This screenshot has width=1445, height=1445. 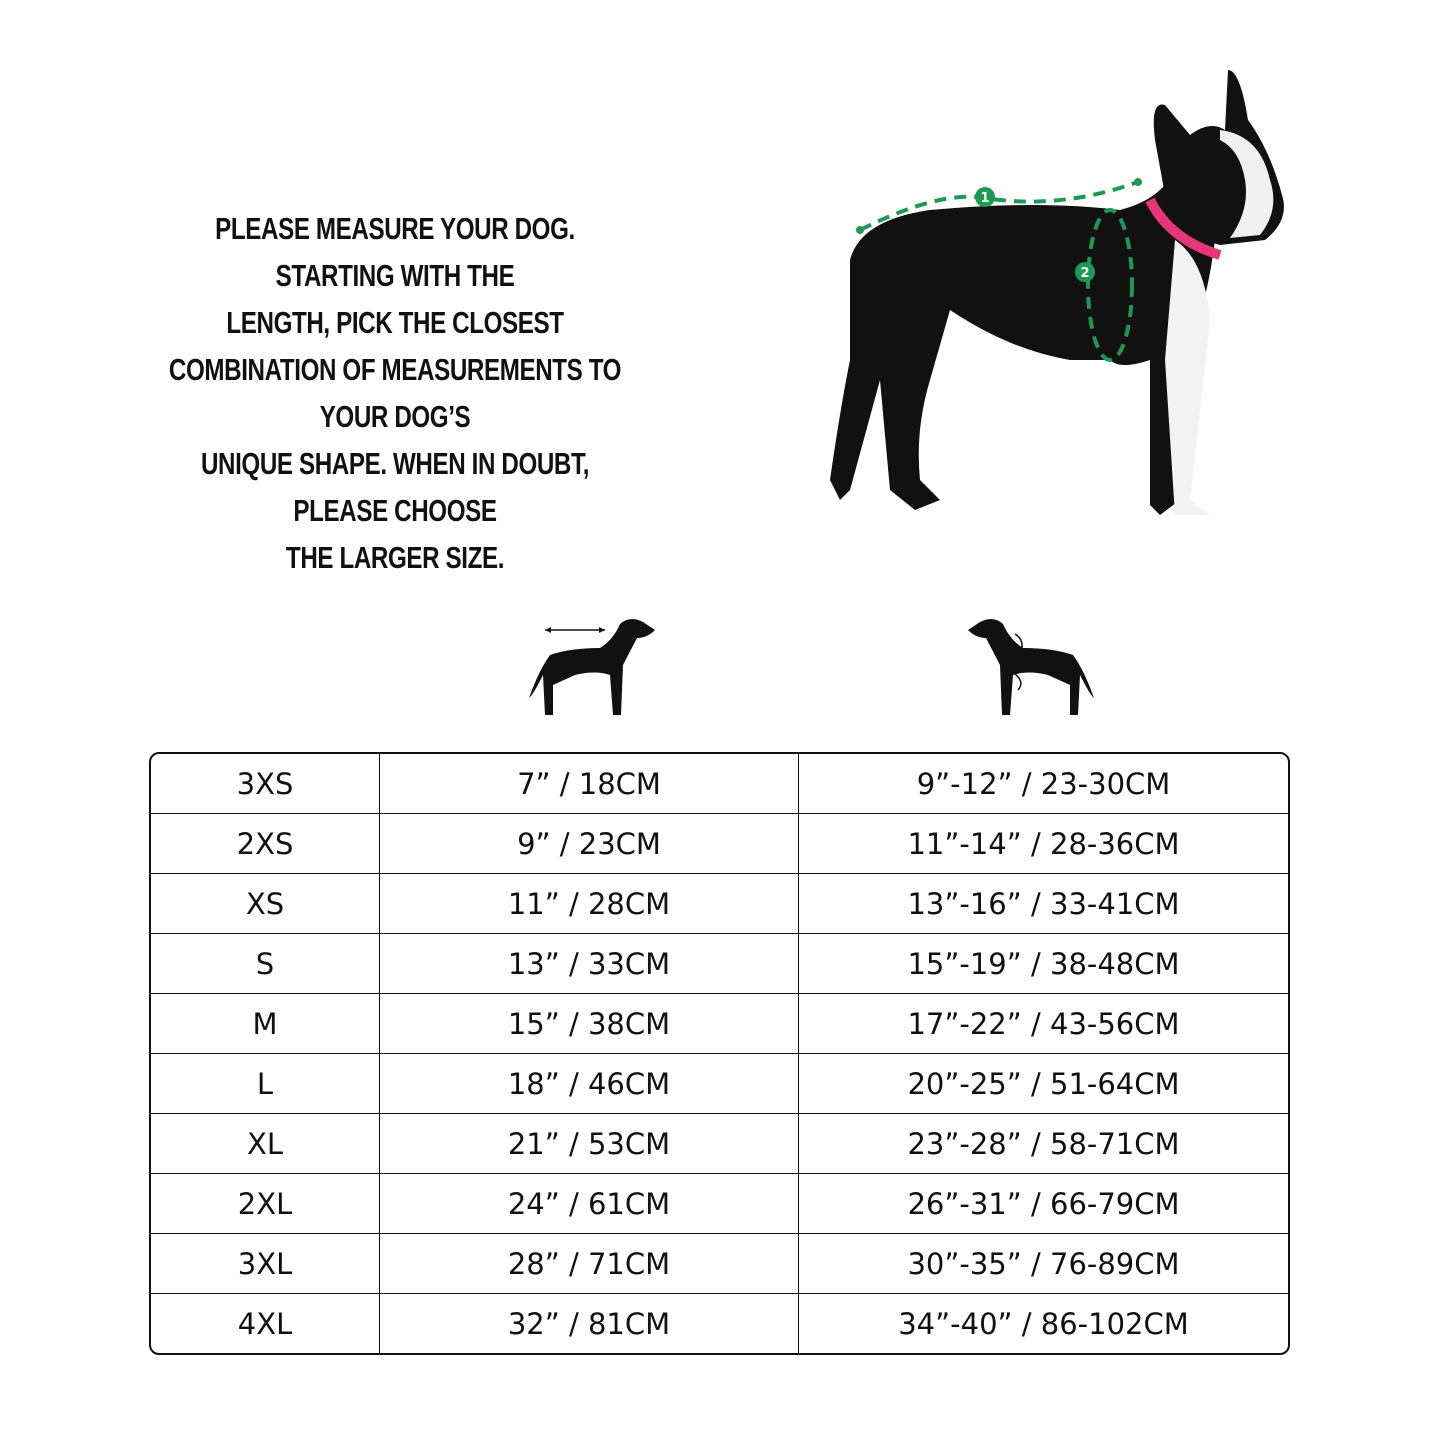 I want to click on girth-cell: 30”-35” / 76-89CM, so click(x=1043, y=1263).